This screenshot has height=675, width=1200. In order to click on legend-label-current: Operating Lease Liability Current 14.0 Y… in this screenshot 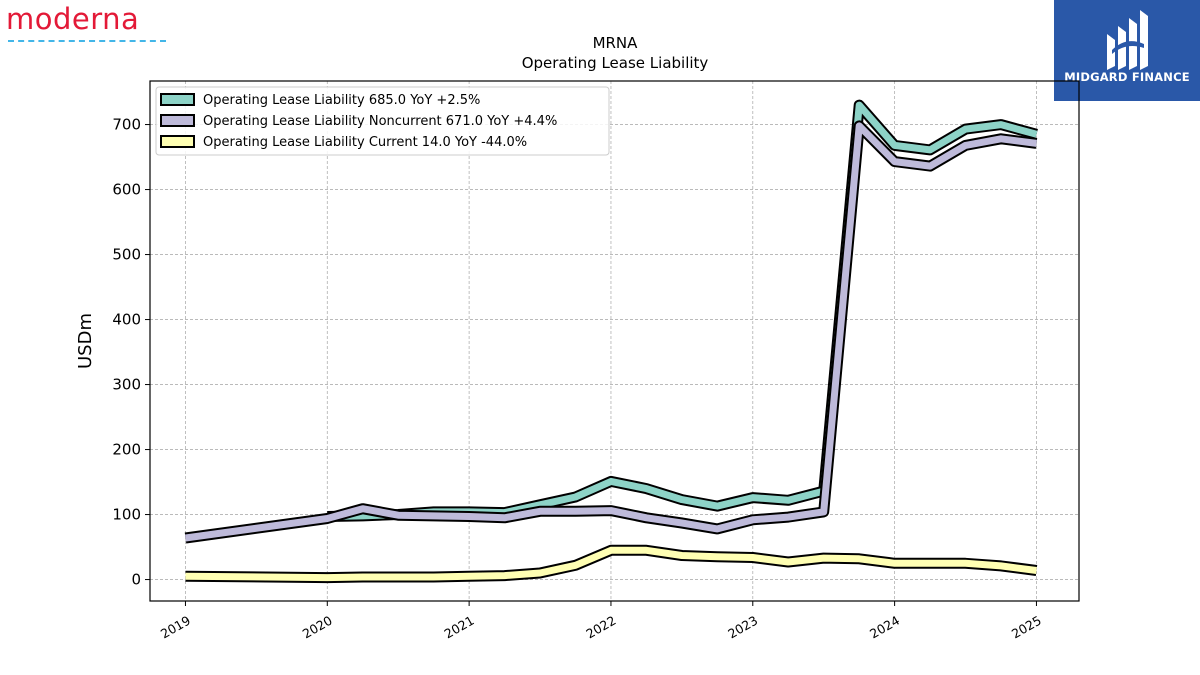, I will do `click(365, 142)`.